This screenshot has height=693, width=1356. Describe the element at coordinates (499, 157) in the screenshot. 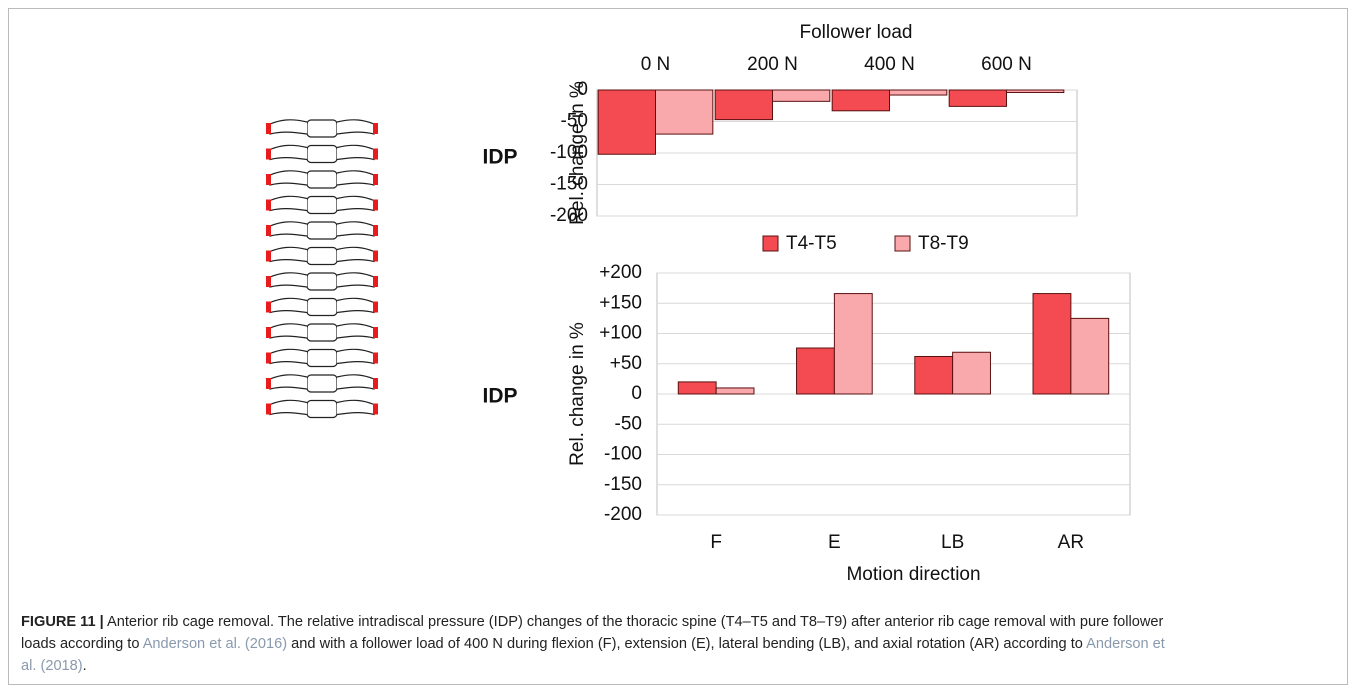

I see `row-label: IDP` at that location.